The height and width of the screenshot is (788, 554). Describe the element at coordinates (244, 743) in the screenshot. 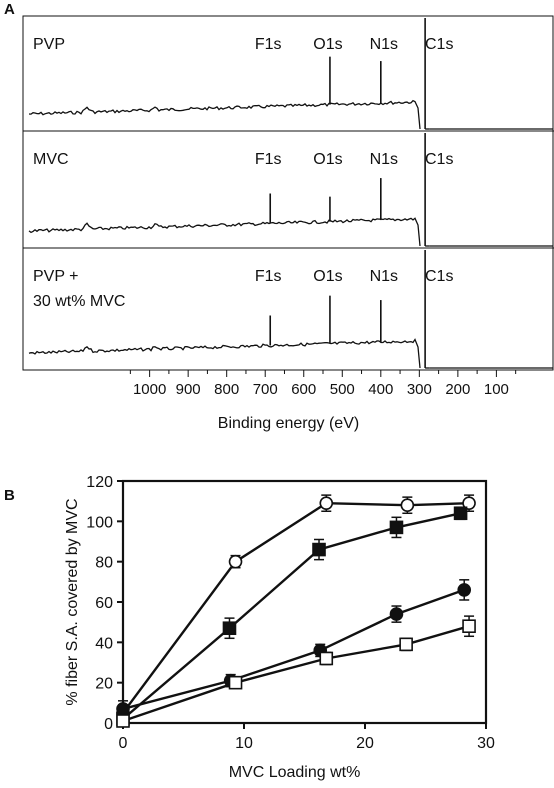

I see `x-tick-label: 10` at that location.